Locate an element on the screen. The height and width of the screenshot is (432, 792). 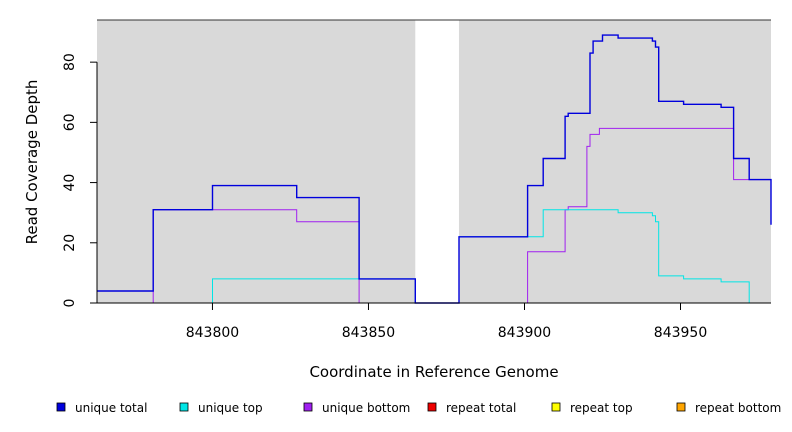
y-axis-title: Read Coverage Depth is located at coordinates (32, 162).